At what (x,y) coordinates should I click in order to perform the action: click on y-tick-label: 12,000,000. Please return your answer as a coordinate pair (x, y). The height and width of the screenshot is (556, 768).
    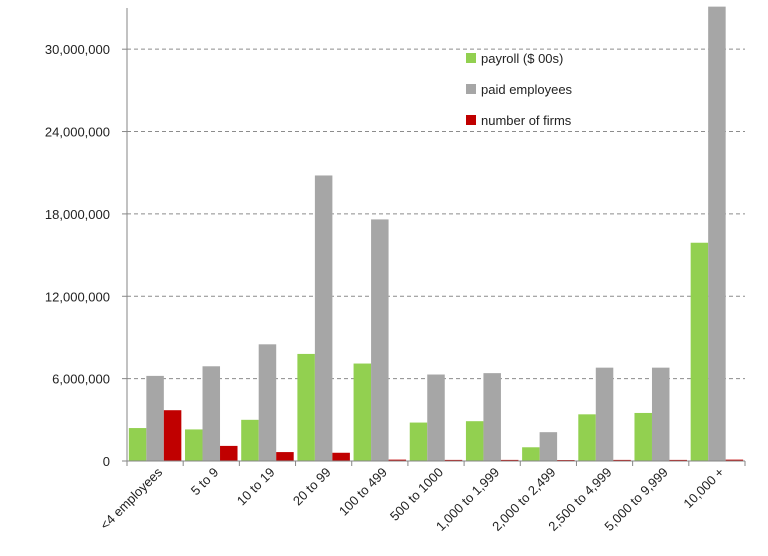
    Looking at the image, I should click on (77, 296).